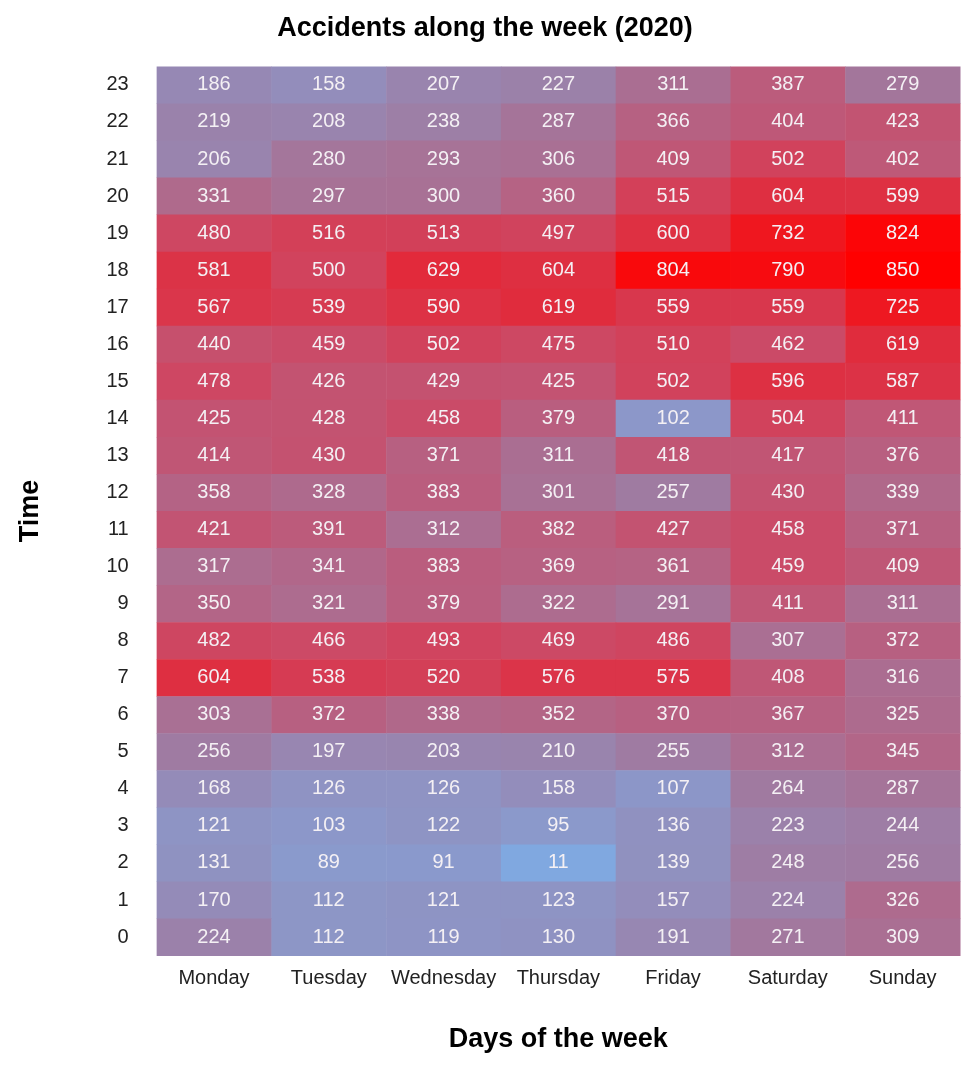 This screenshot has width=962, height=1068. I want to click on data-label: 559, so click(673, 305).